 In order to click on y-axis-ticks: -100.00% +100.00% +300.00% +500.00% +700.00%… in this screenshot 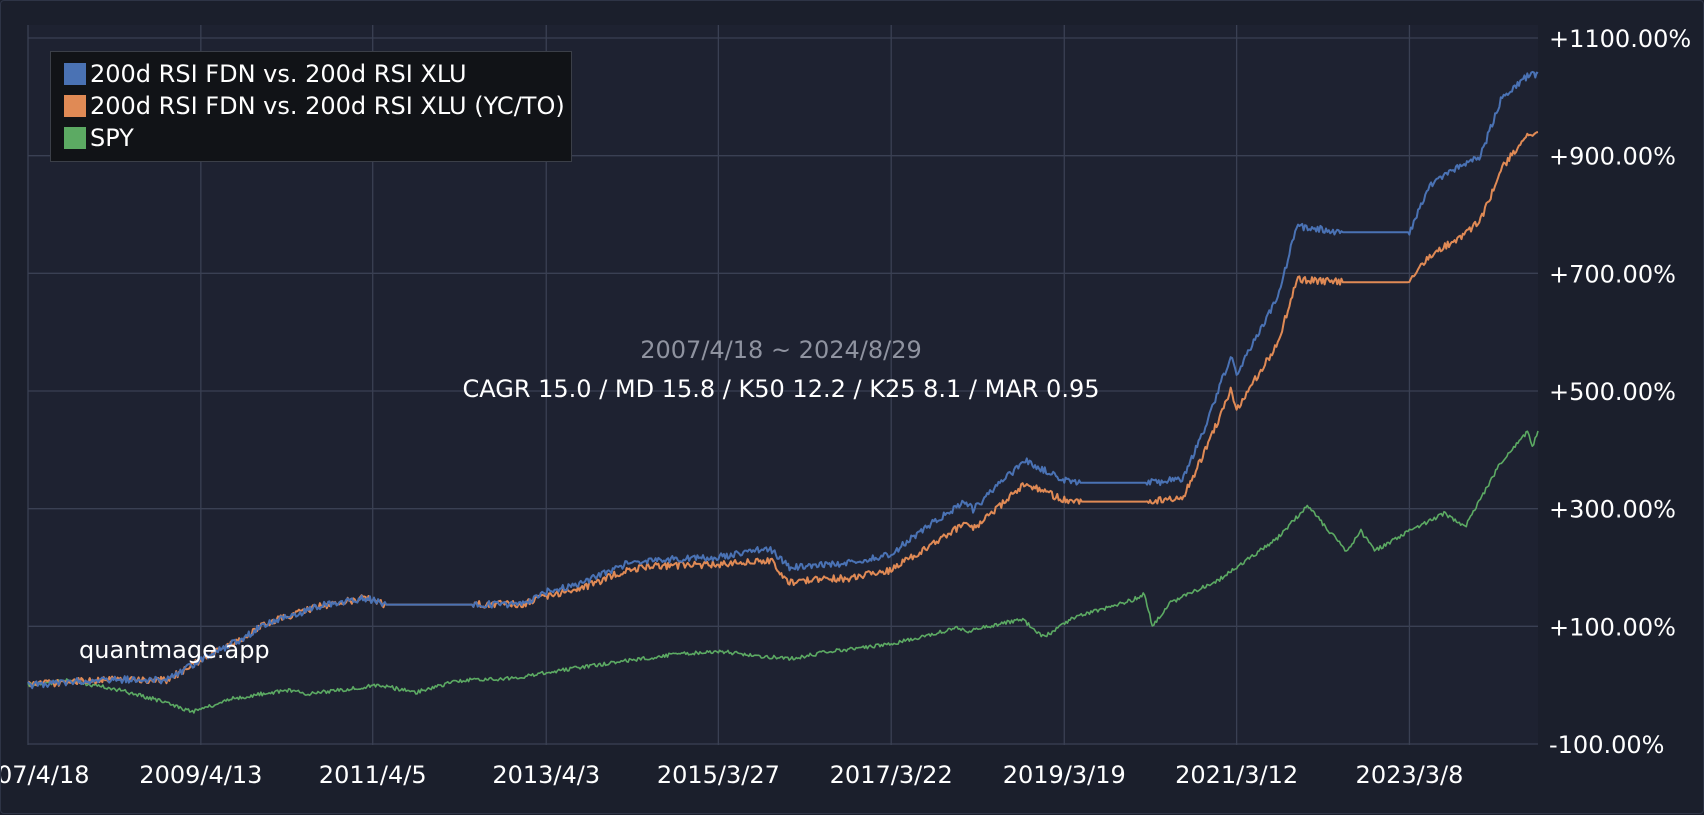, I will do `click(1620, 392)`.